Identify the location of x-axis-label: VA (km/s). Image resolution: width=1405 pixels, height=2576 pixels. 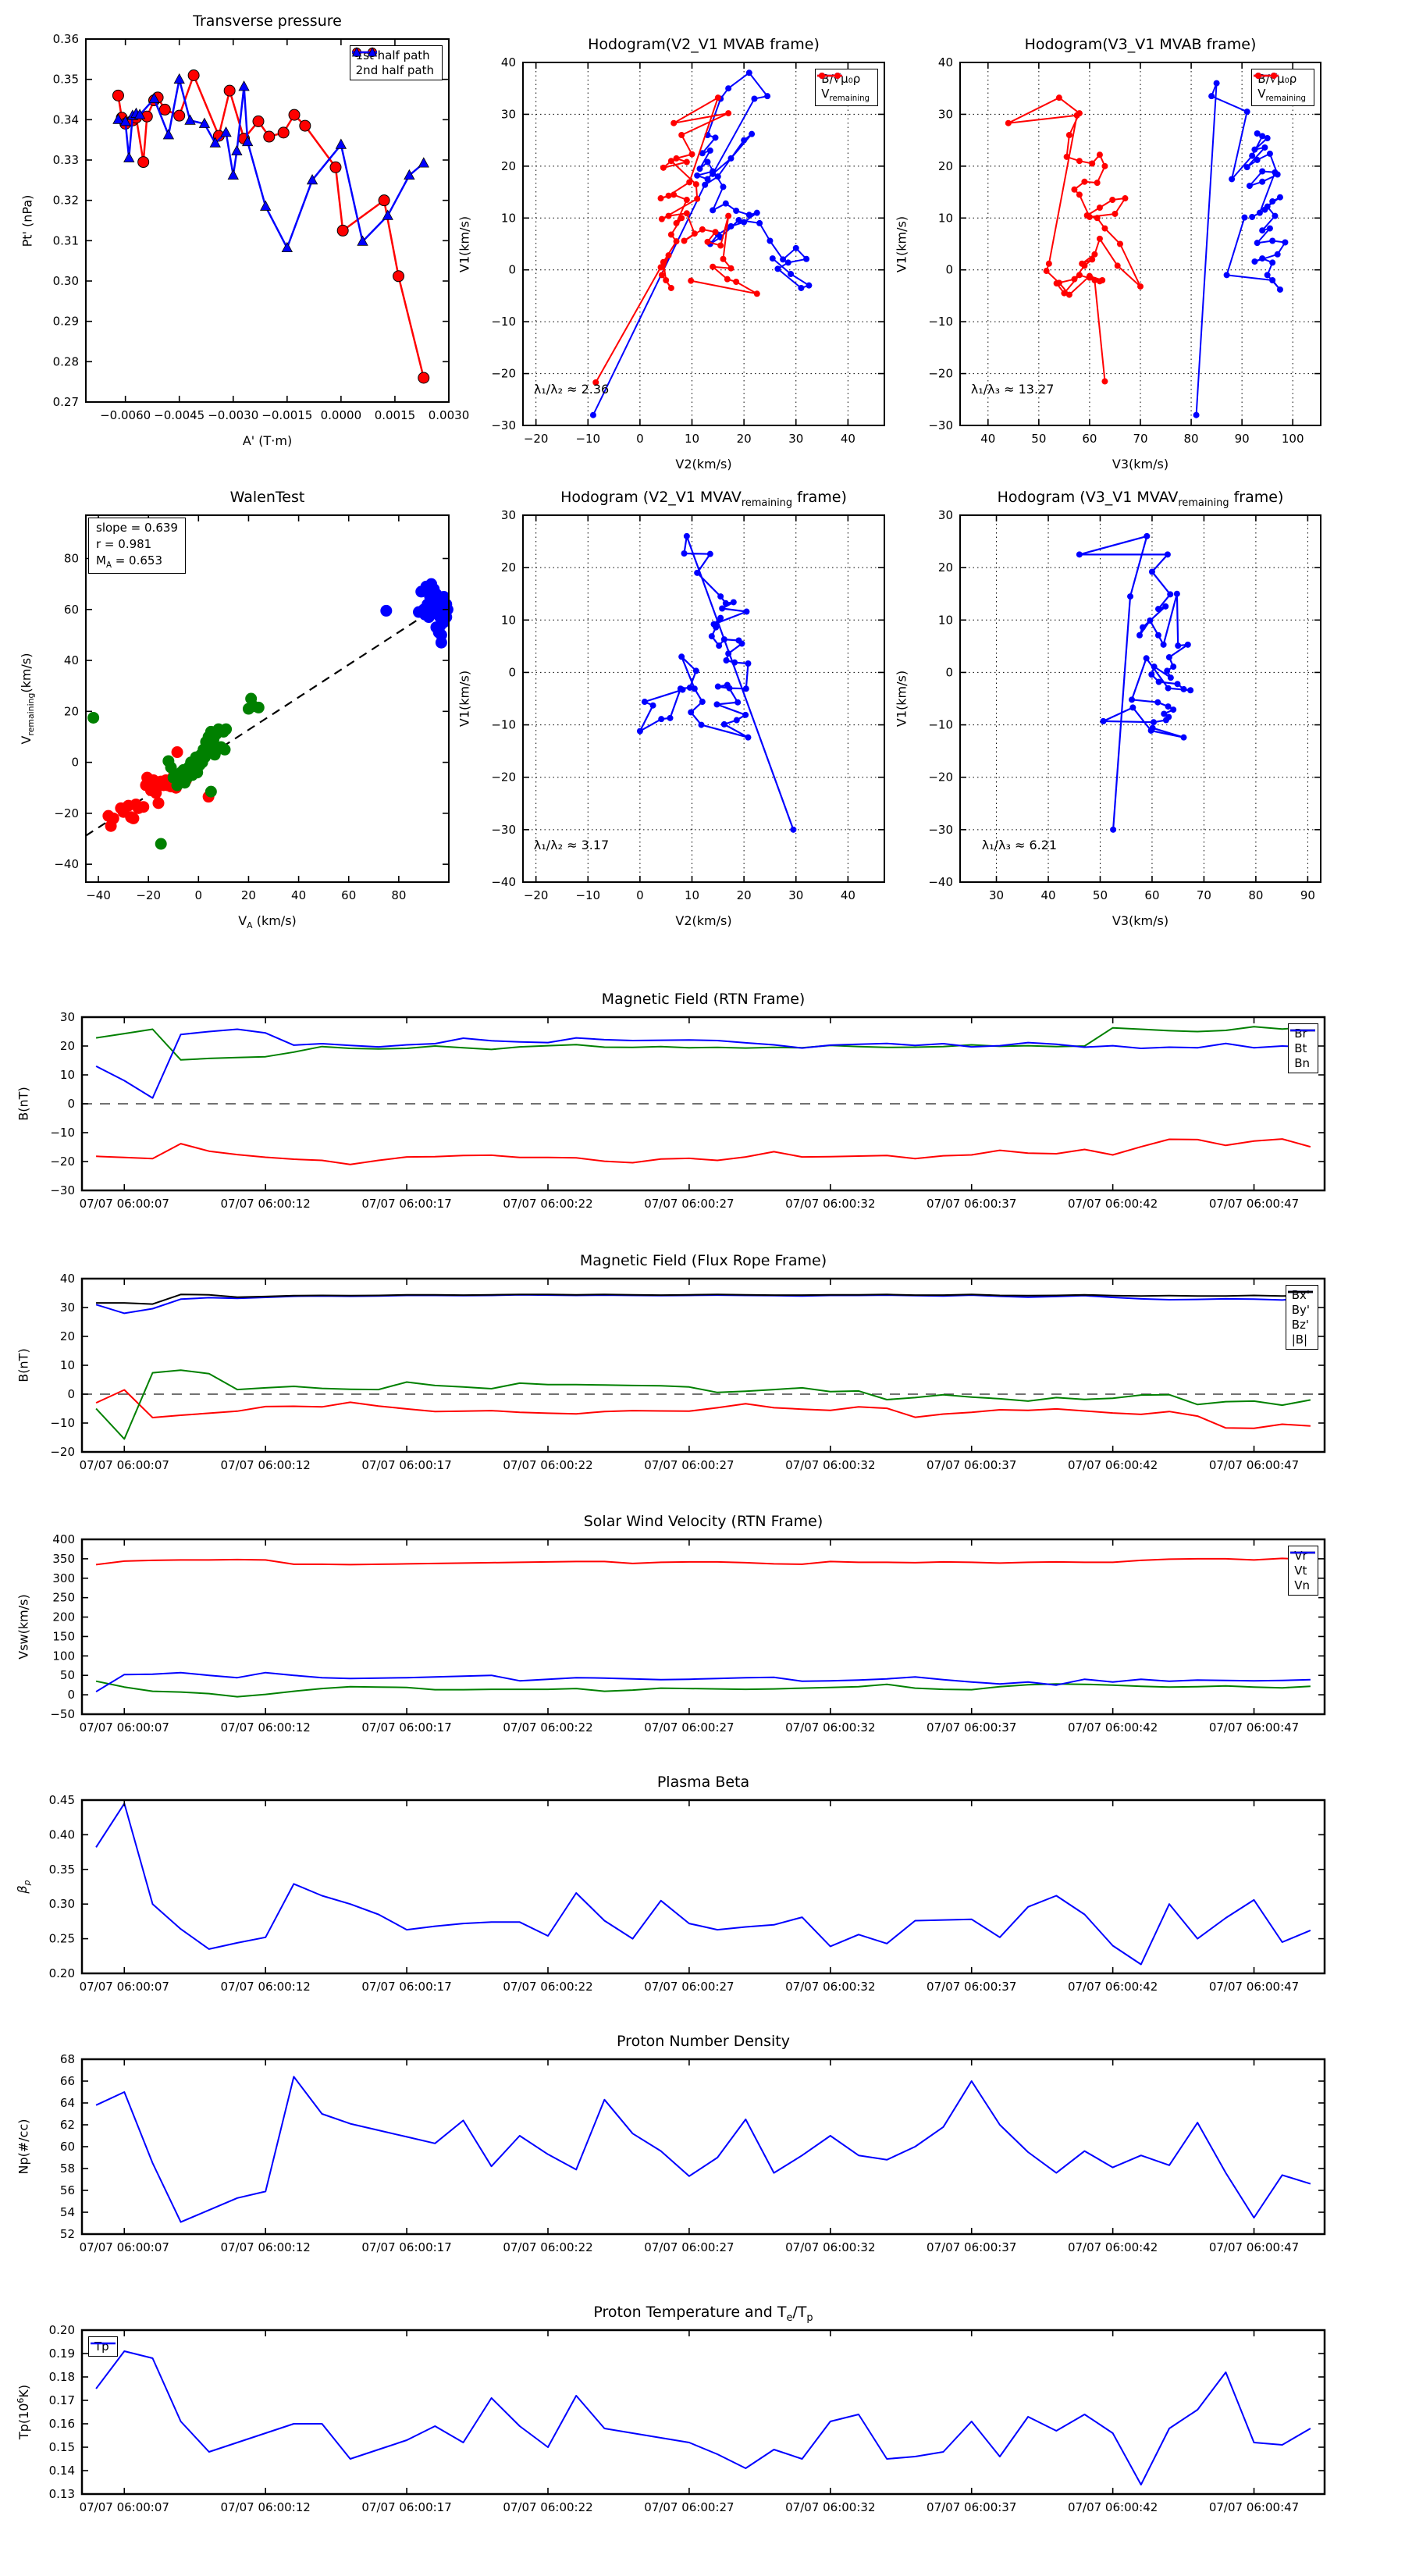
(268, 922).